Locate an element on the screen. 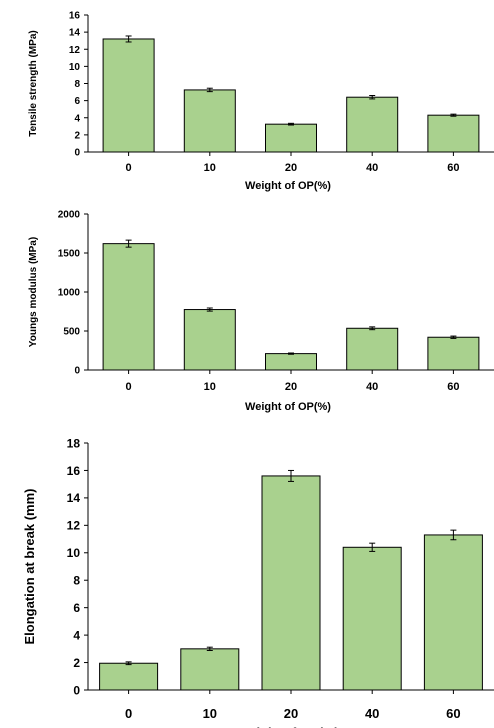 This screenshot has width=494, height=728. y-axis-label: Youngs modulus (MPa) is located at coordinates (33, 292).